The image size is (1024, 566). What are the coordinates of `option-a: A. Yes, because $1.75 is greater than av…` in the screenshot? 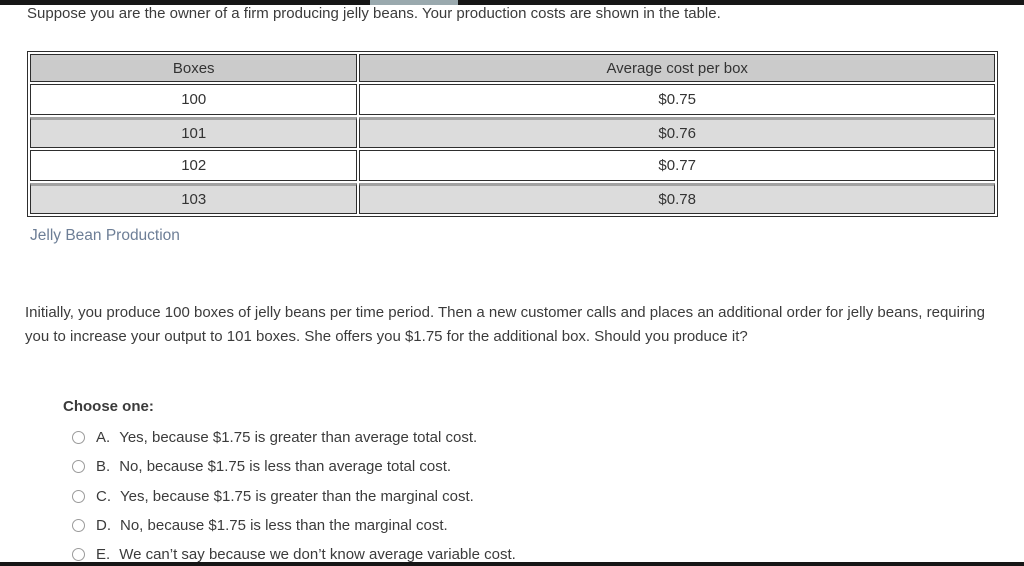 It's located at (522, 437).